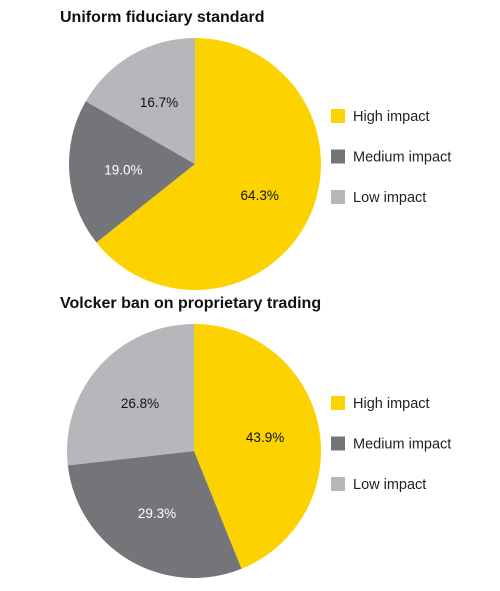 This screenshot has height=591, width=500. I want to click on pie-slice-labels: 43.9% 29.3% 26.8%, so click(202, 458).